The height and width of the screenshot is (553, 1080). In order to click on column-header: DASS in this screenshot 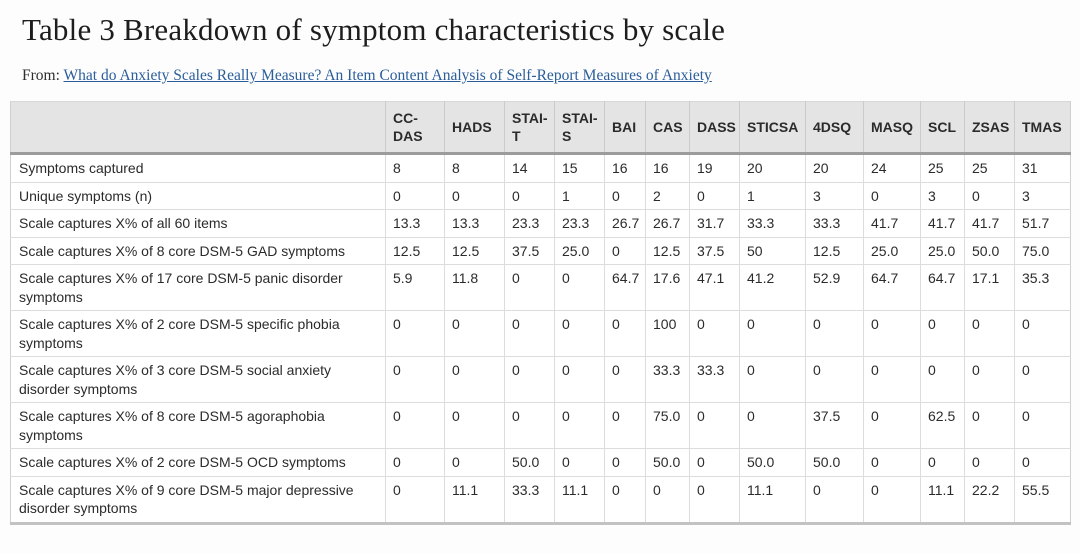, I will do `click(714, 128)`.